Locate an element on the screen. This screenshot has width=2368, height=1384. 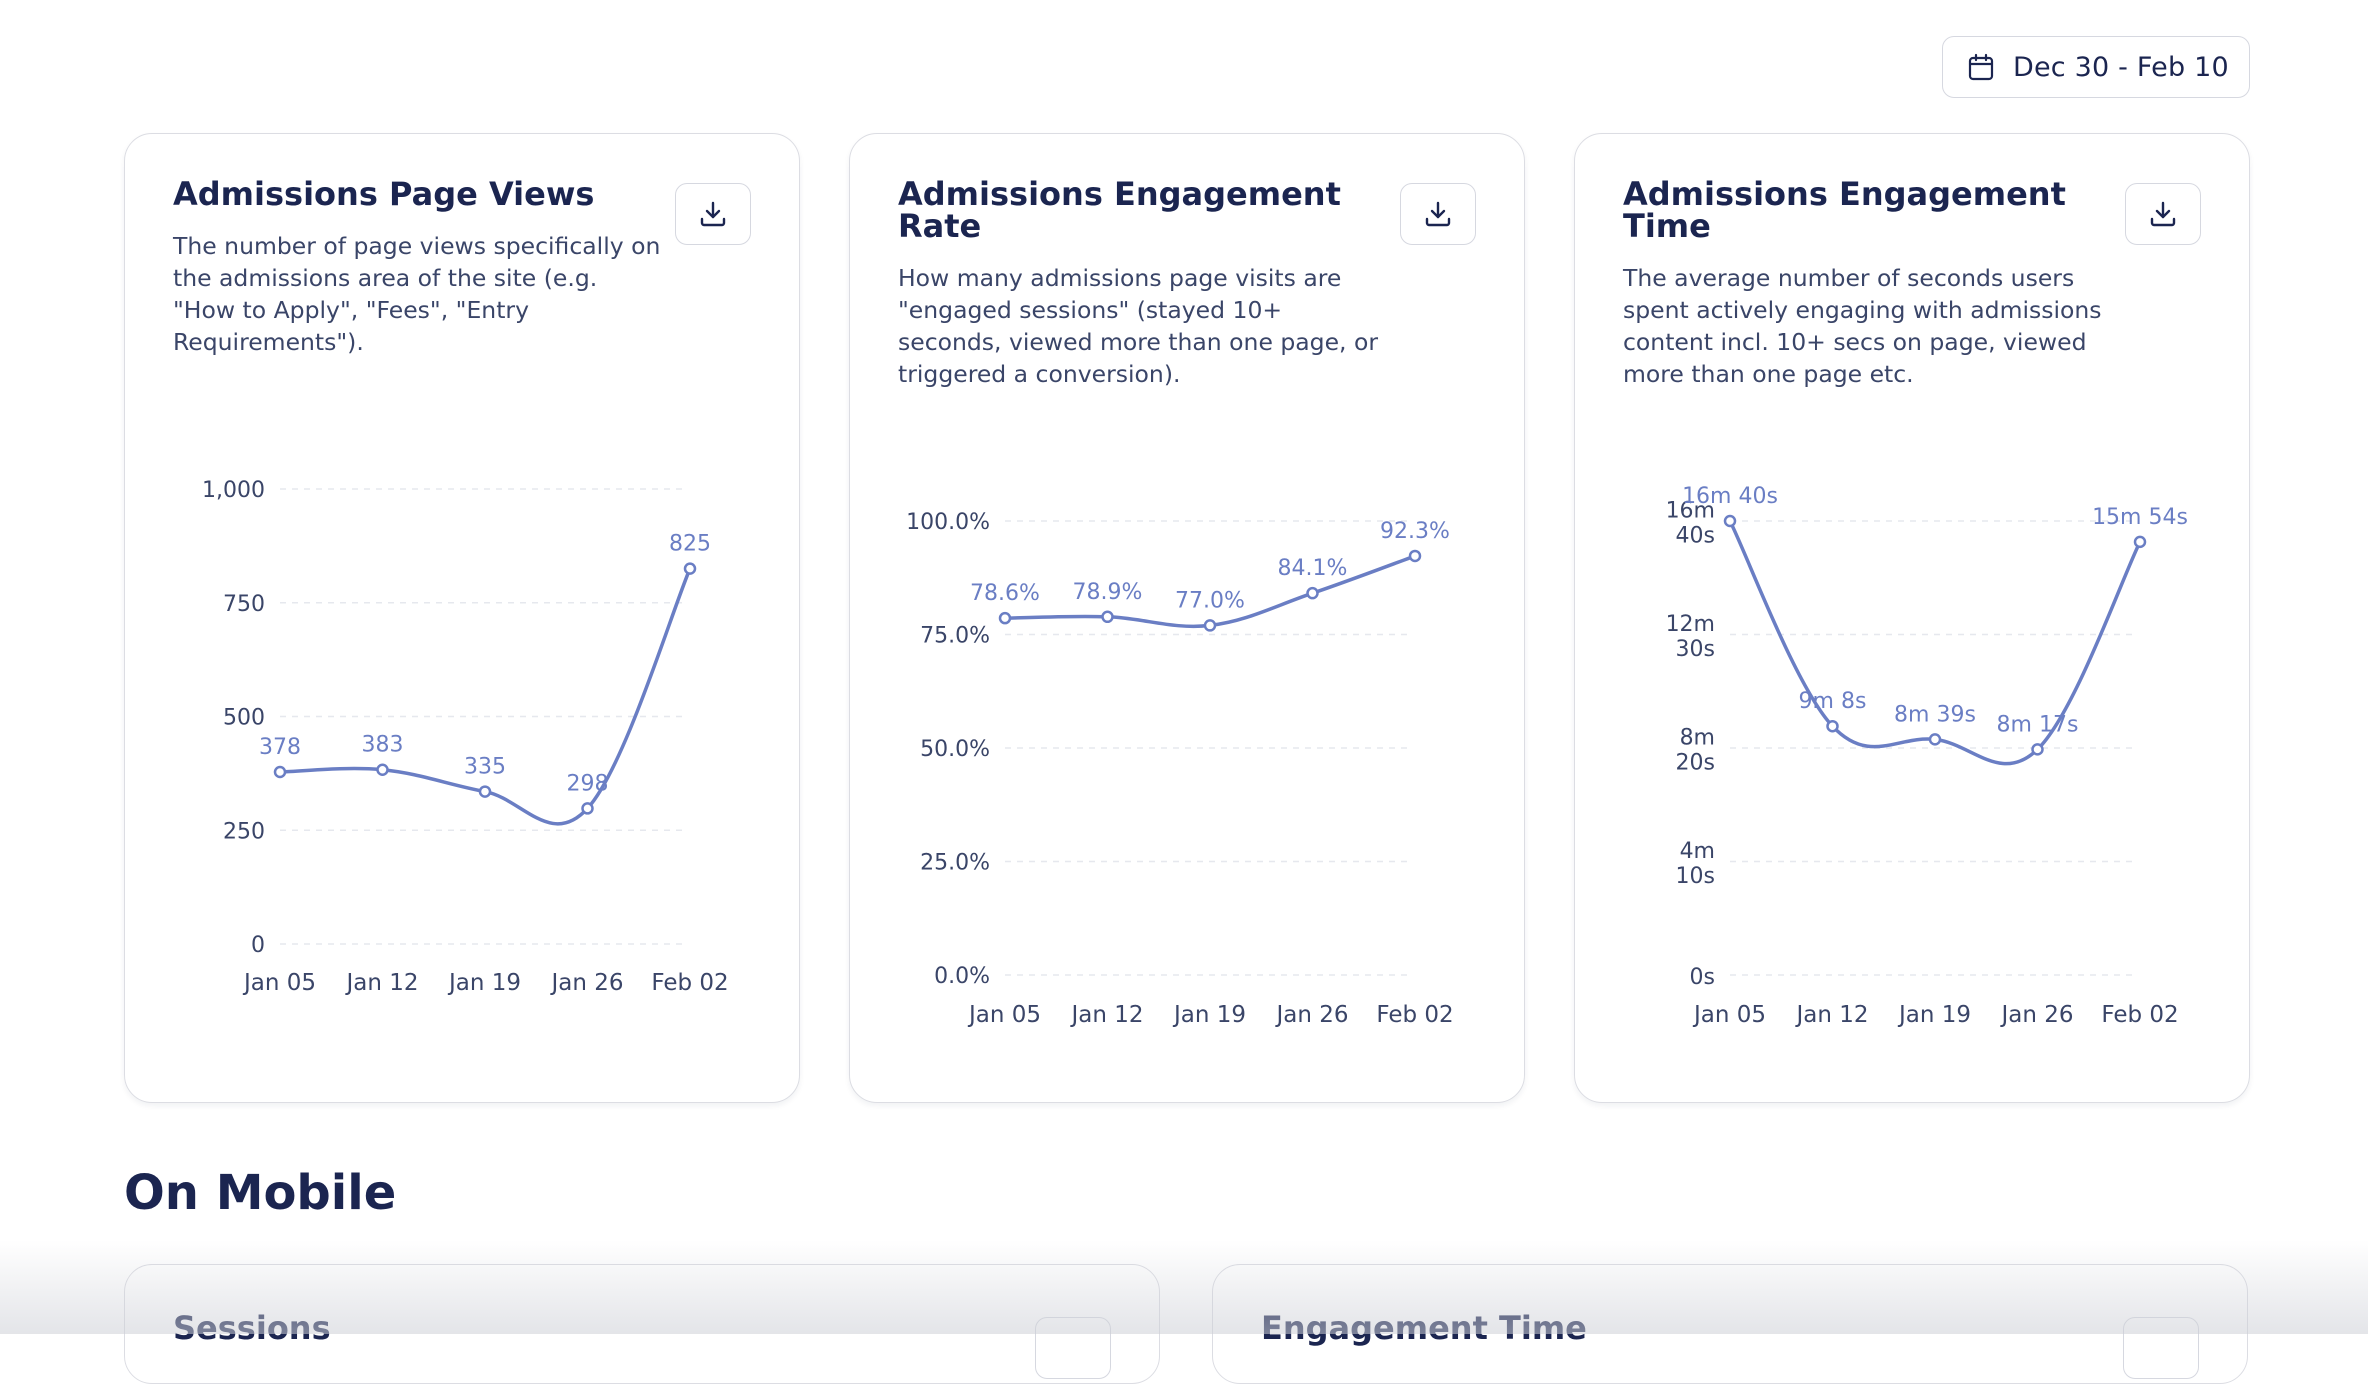
y-tick-label: 4m is located at coordinates (1697, 851).